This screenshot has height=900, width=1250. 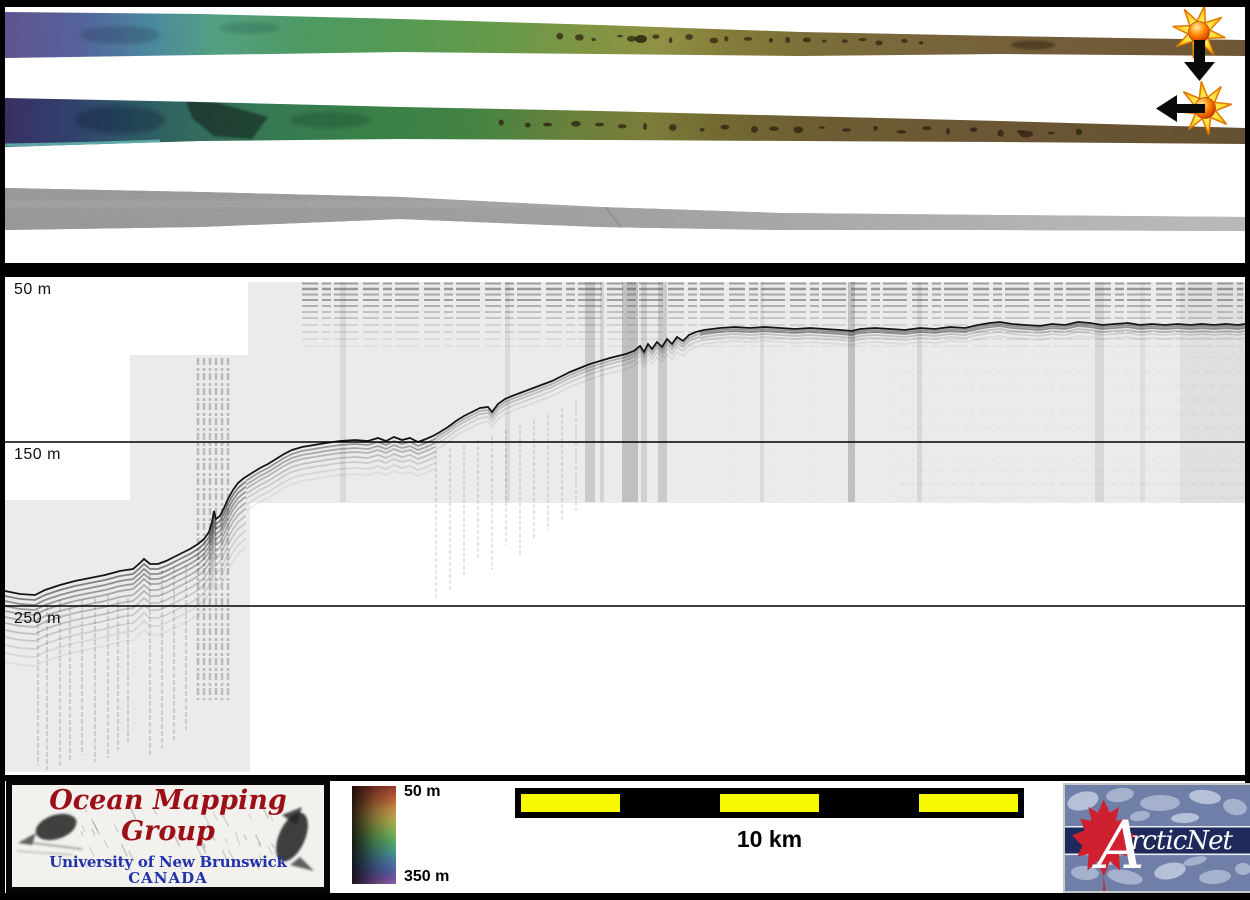 What do you see at coordinates (769, 839) in the screenshot?
I see `scalebar-label: 10 km` at bounding box center [769, 839].